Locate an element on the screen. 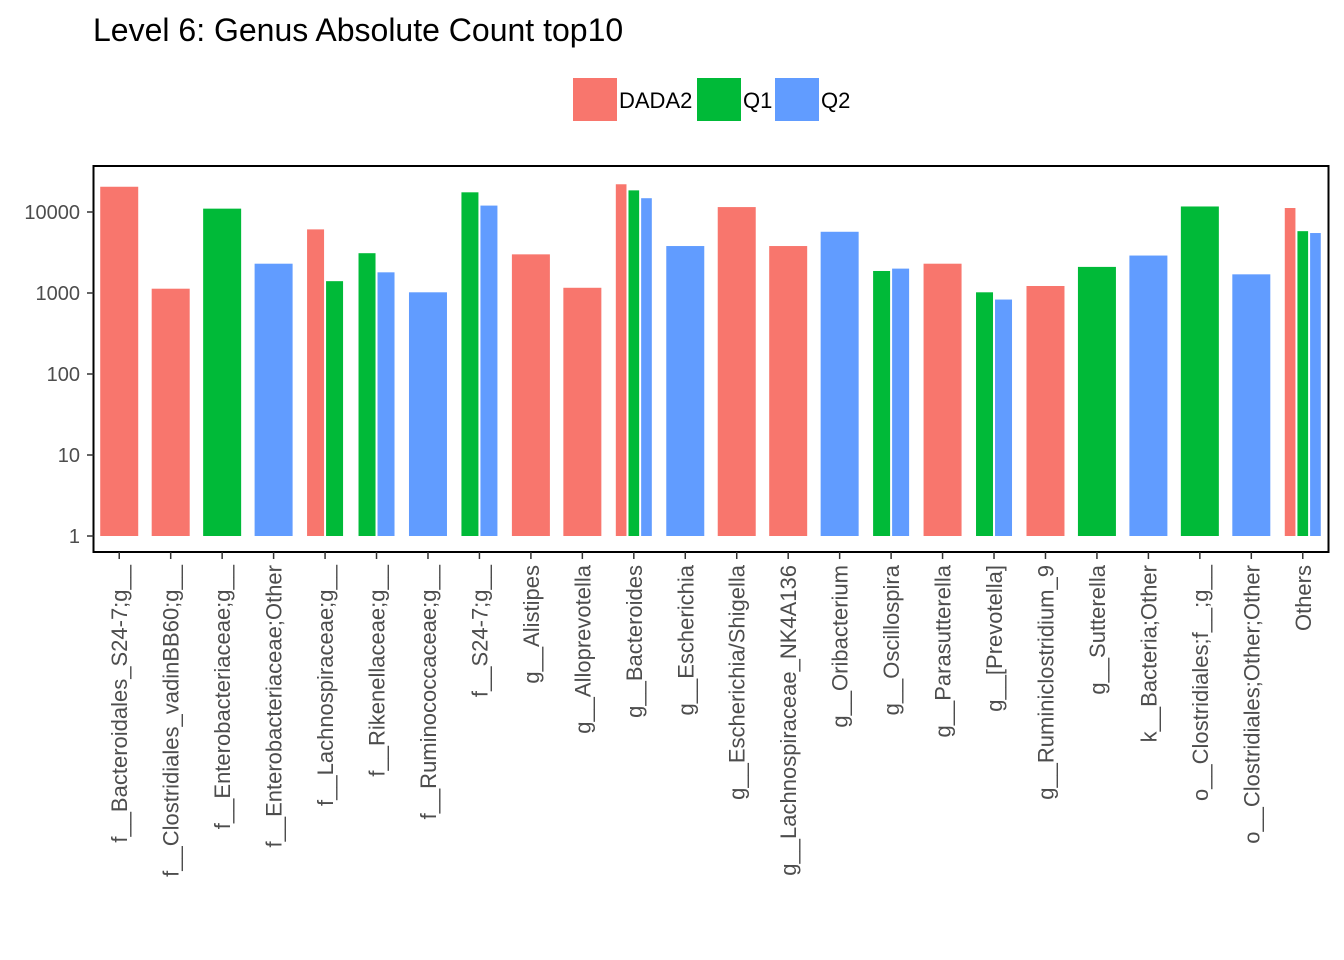 The width and height of the screenshot is (1344, 960). x-tick-label: g__Escherichia is located at coordinates (685, 639).